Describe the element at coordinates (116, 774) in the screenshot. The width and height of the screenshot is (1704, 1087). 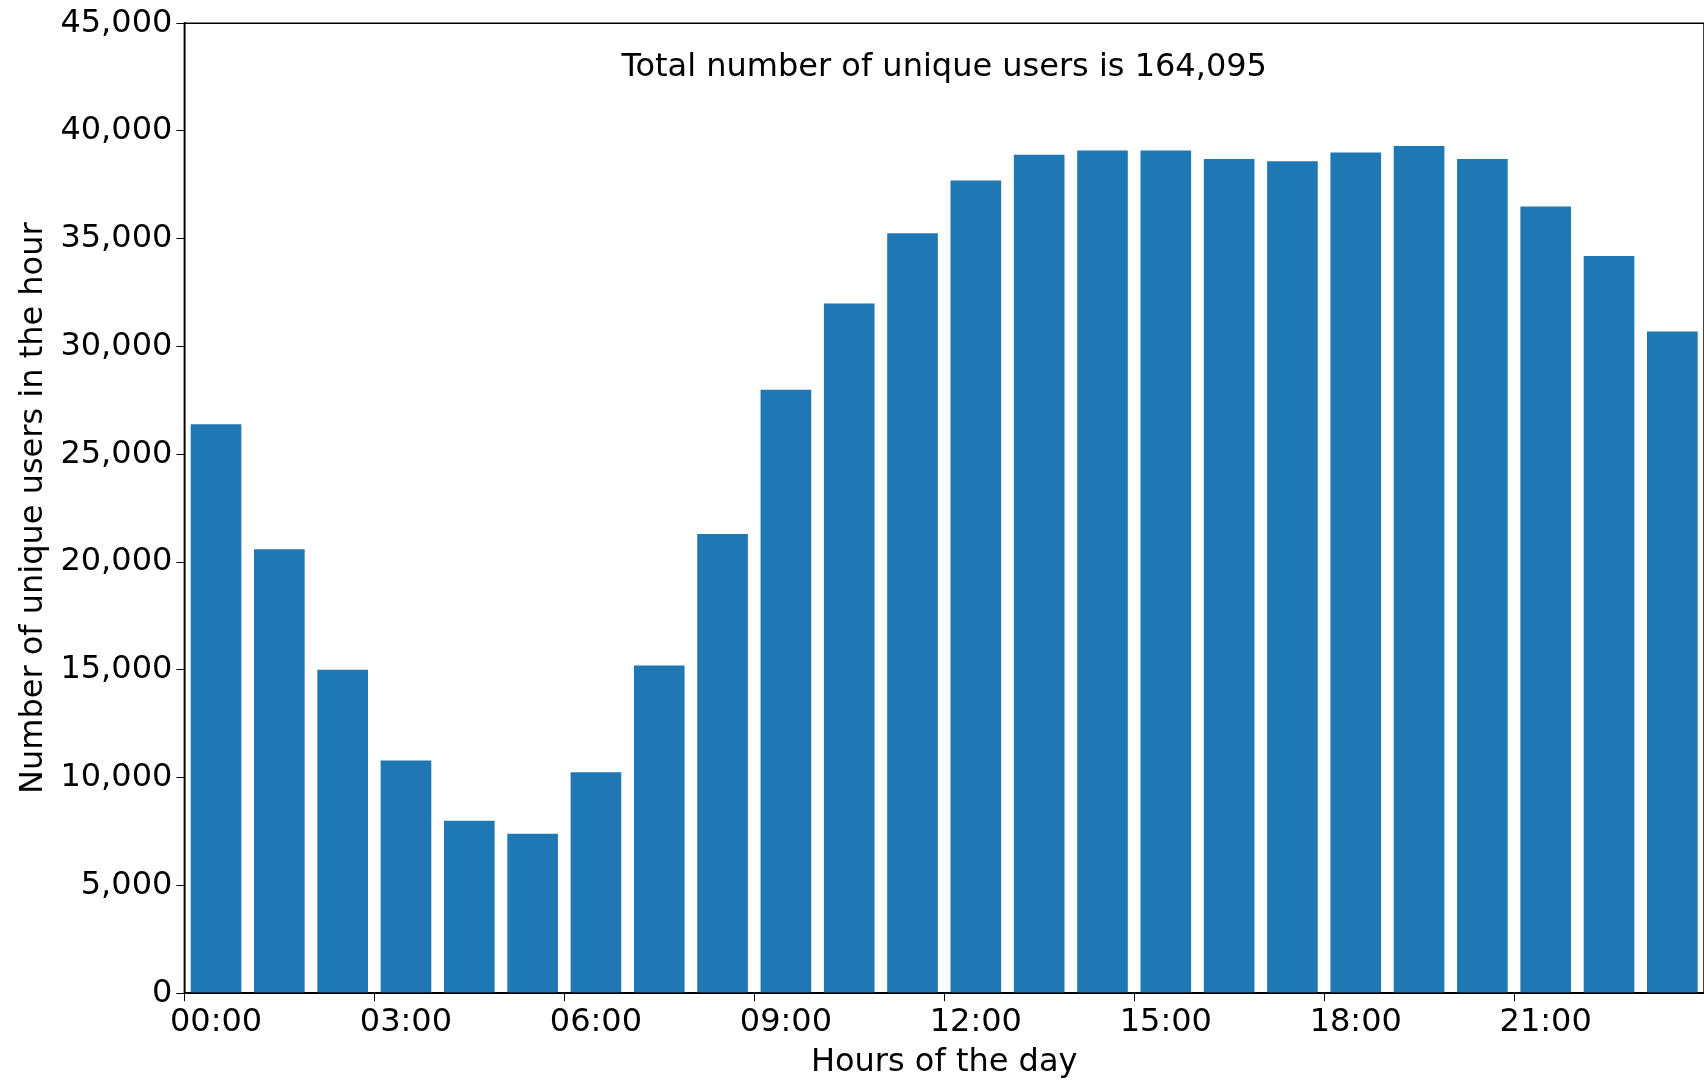
I see `y-tick-label: 10,000` at that location.